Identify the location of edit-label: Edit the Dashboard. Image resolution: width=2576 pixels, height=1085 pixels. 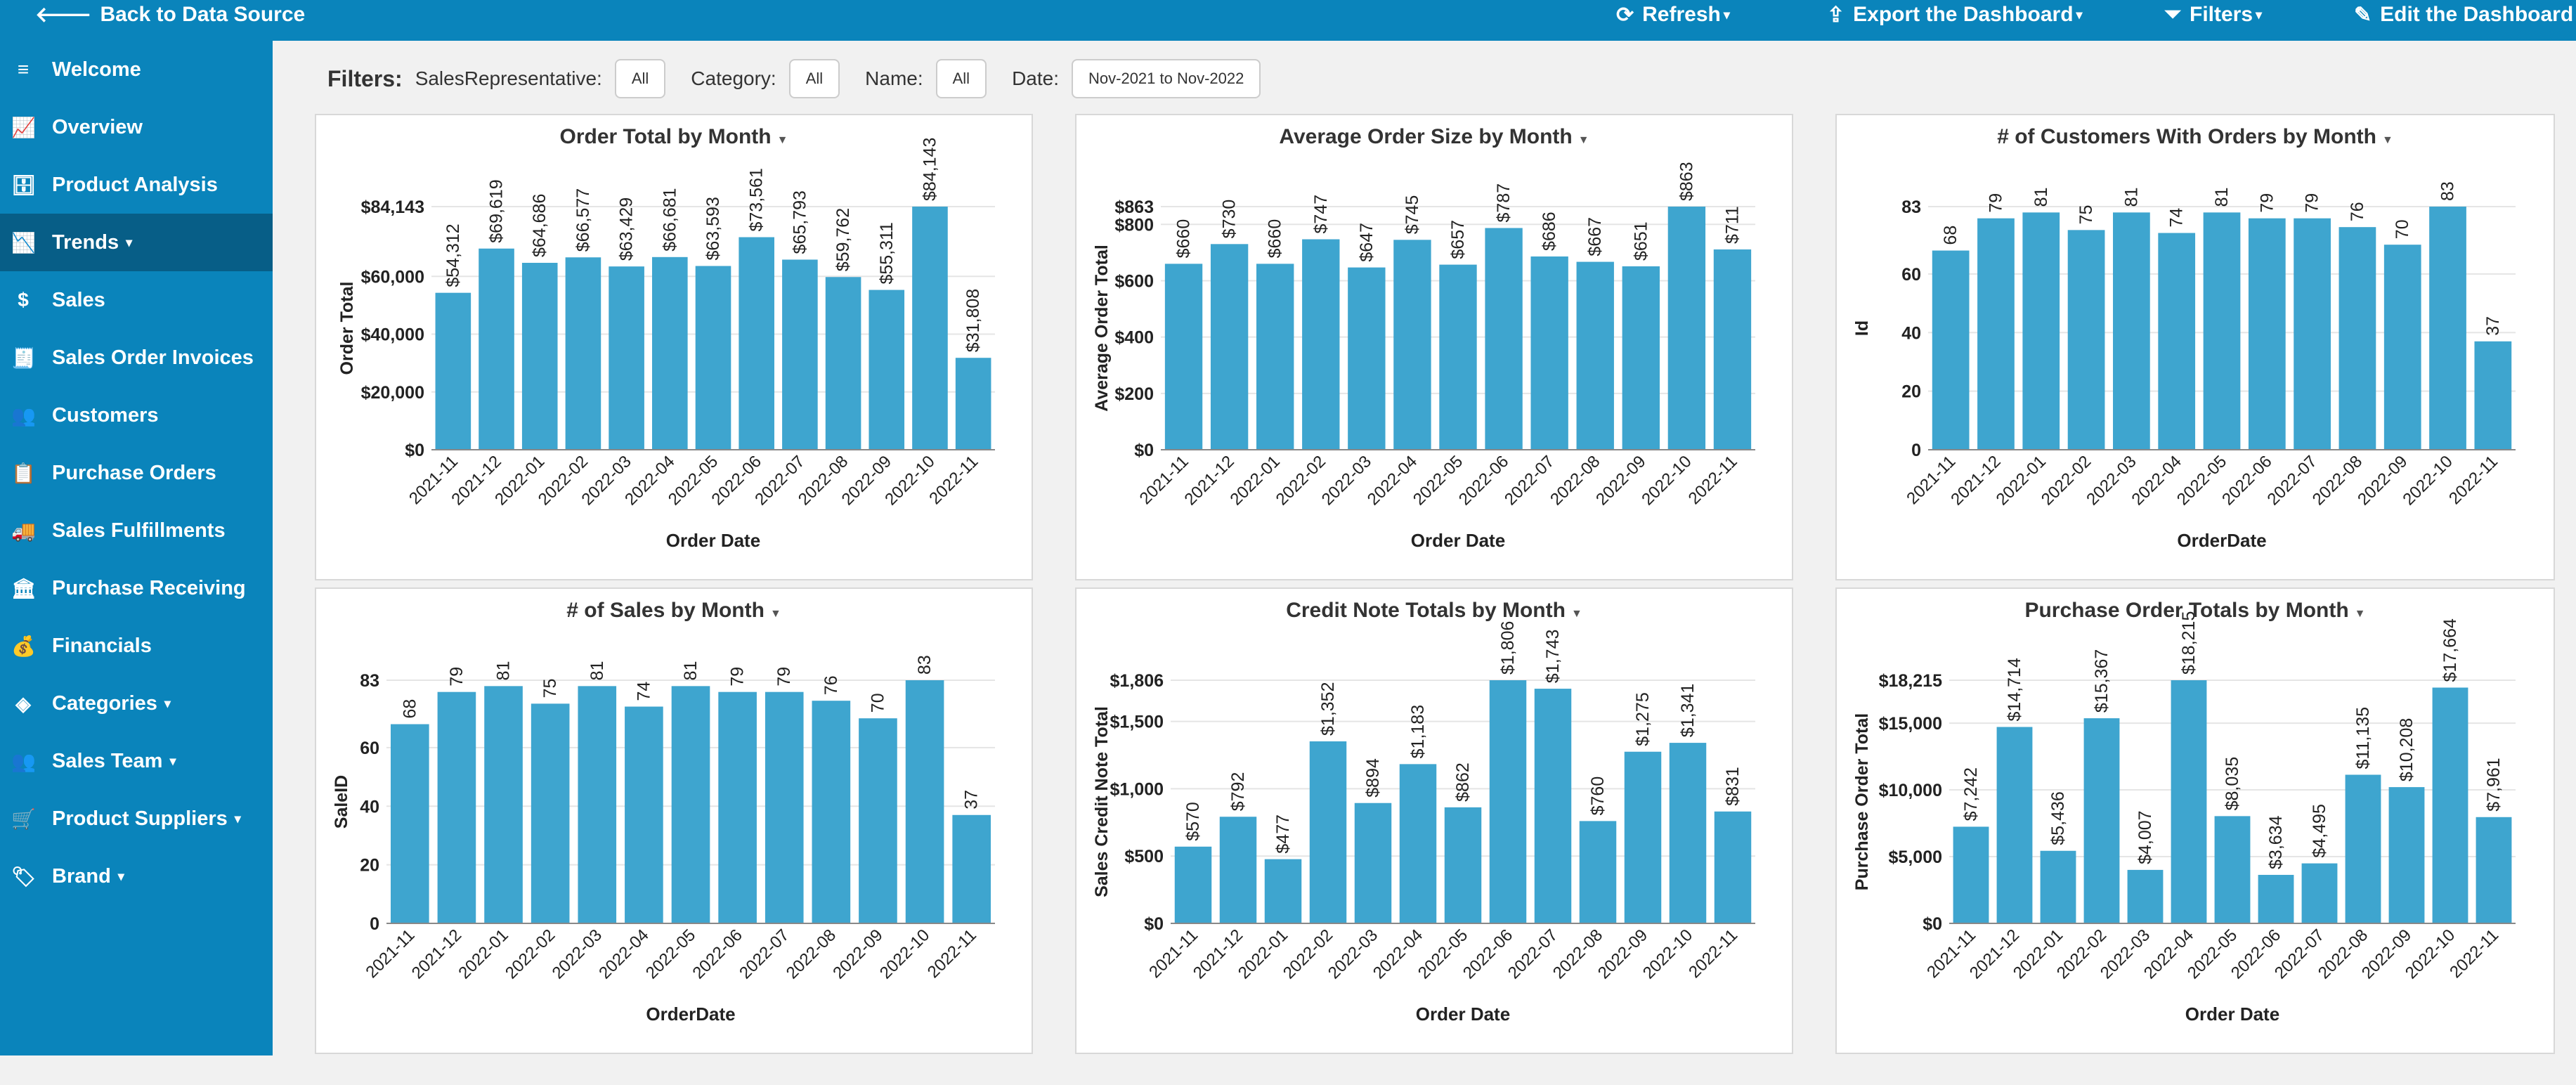
(2477, 14).